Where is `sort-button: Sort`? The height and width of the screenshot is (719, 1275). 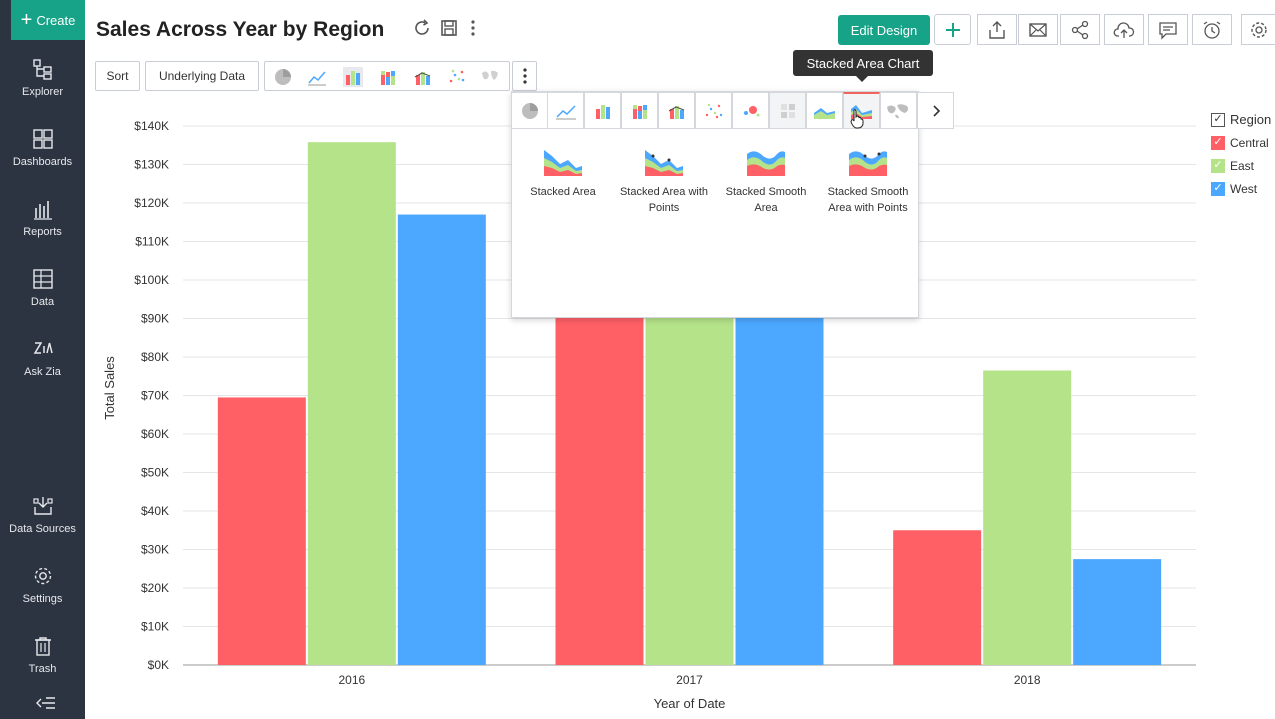
sort-button: Sort is located at coordinates (117, 76).